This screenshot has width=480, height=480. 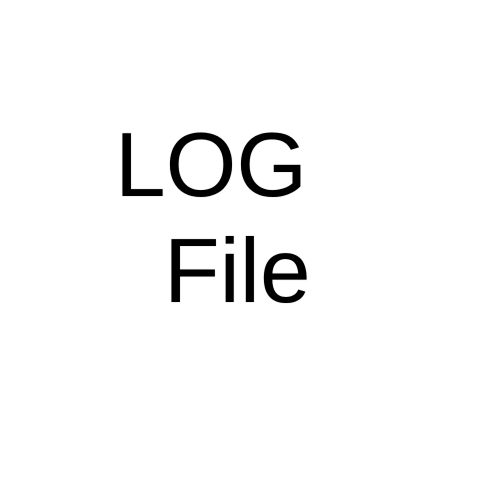 What do you see at coordinates (237, 271) in the screenshot?
I see `icon-label-line-2: File` at bounding box center [237, 271].